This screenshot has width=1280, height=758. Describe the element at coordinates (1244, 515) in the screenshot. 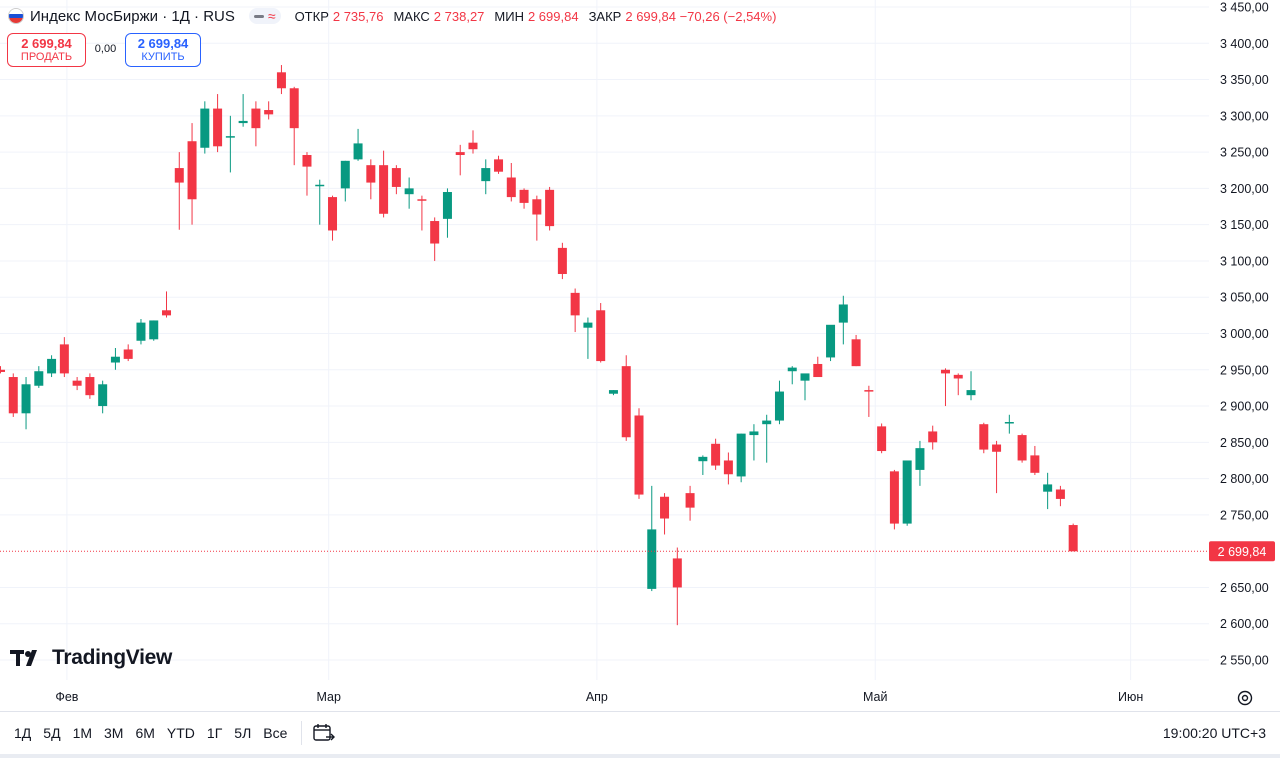

I see `price-tick-label: 2 750,00` at that location.